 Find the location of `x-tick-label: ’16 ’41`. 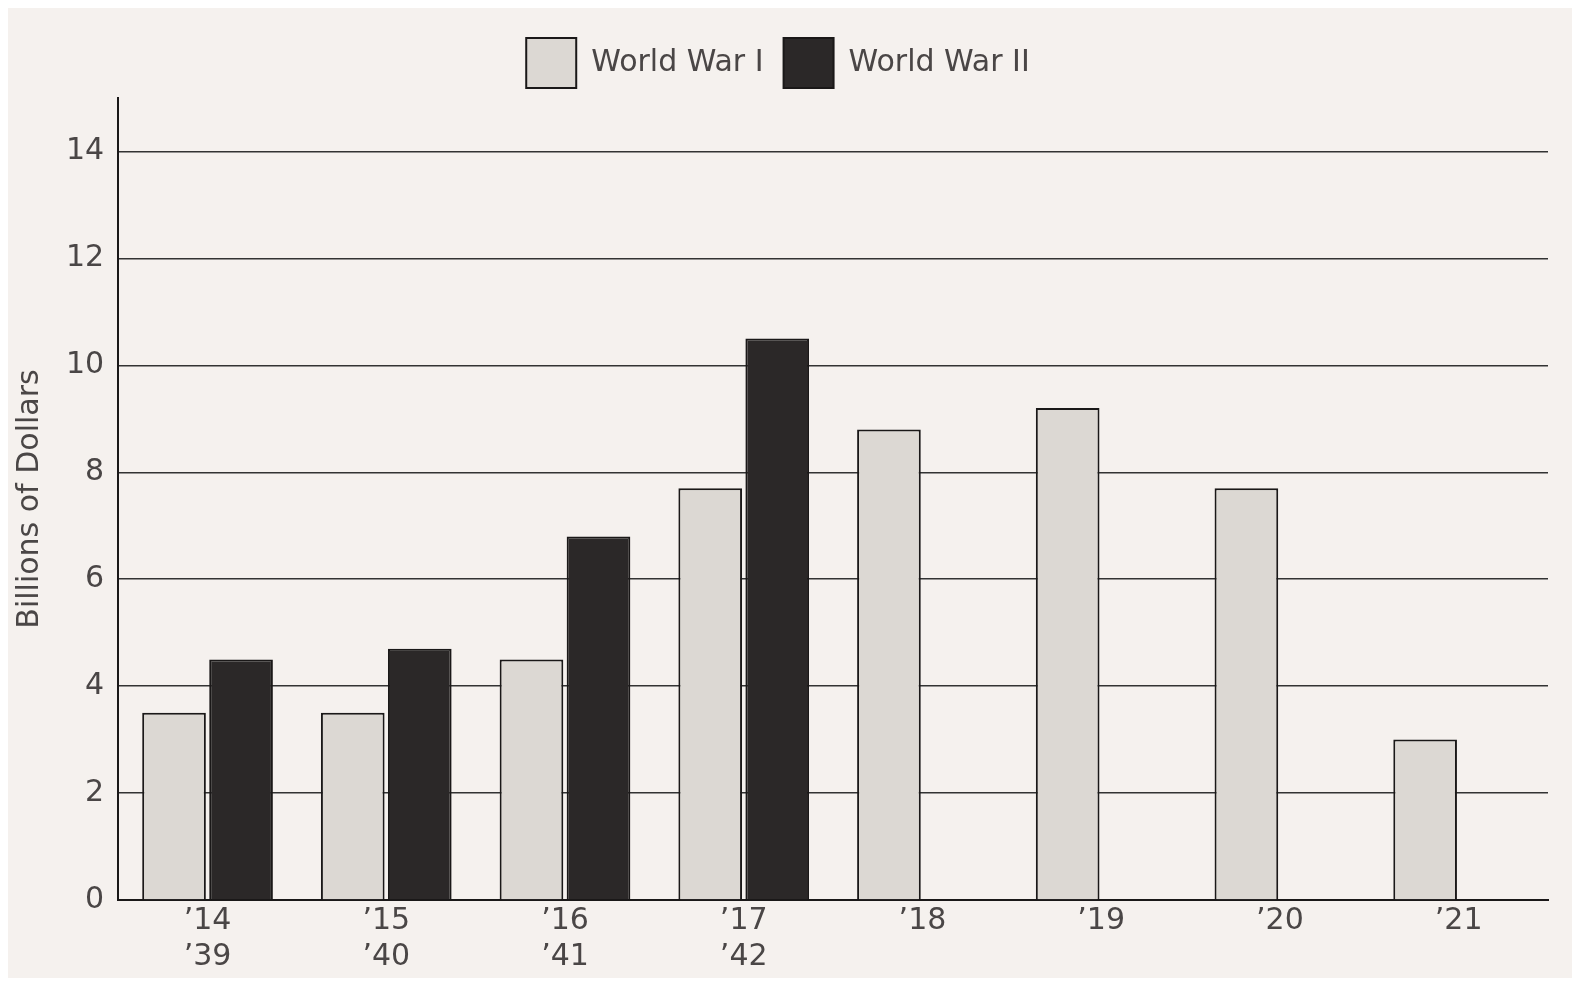

x-tick-label: ’16 ’41 is located at coordinates (565, 936).